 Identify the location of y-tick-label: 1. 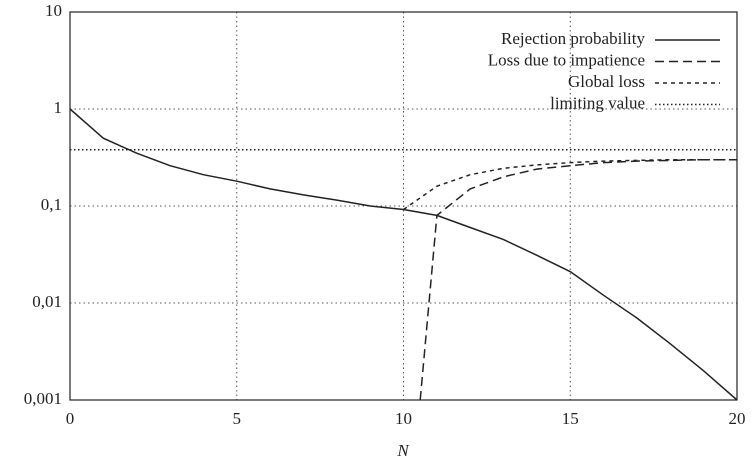
(58, 107).